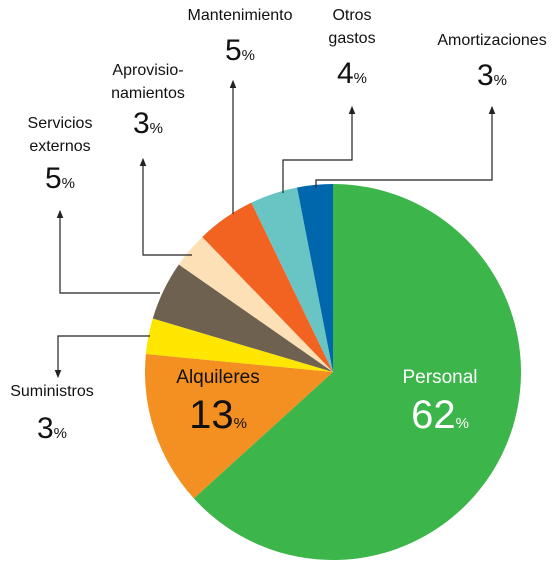 The width and height of the screenshot is (560, 564). I want to click on label-line: Otros, so click(351, 15).